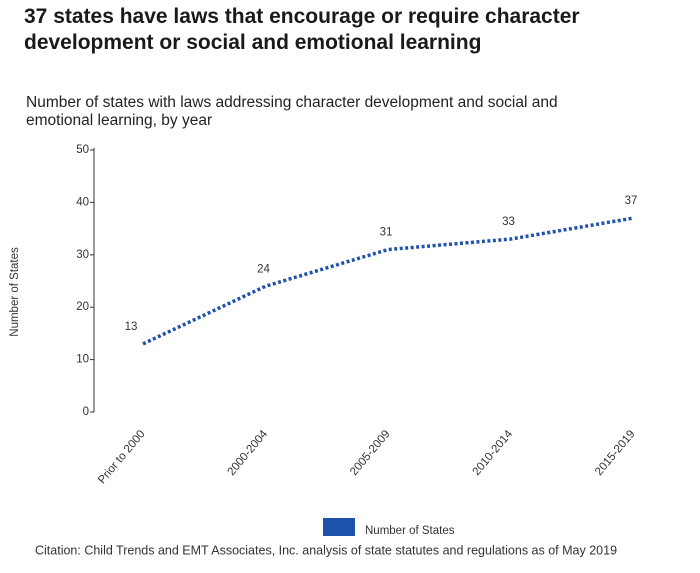 Image resolution: width=700 pixels, height=573 pixels. Describe the element at coordinates (82, 202) in the screenshot. I see `y-tick-label: 40` at that location.